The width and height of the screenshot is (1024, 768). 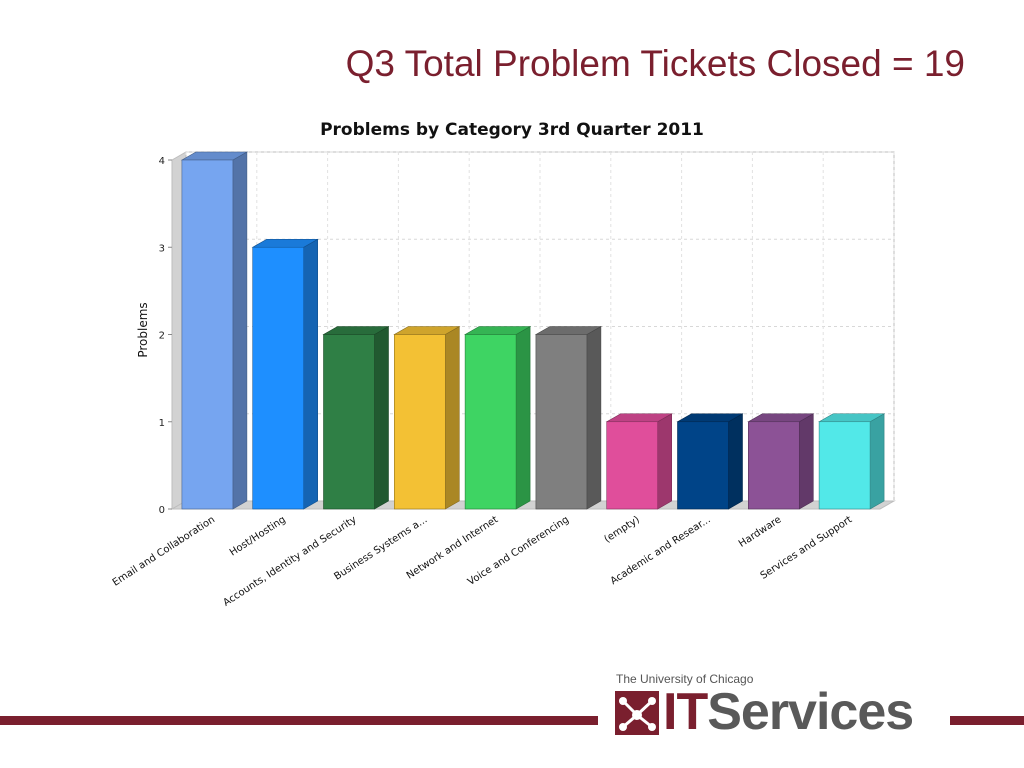 I want to click on y-axis-label: Problems, so click(x=143, y=329).